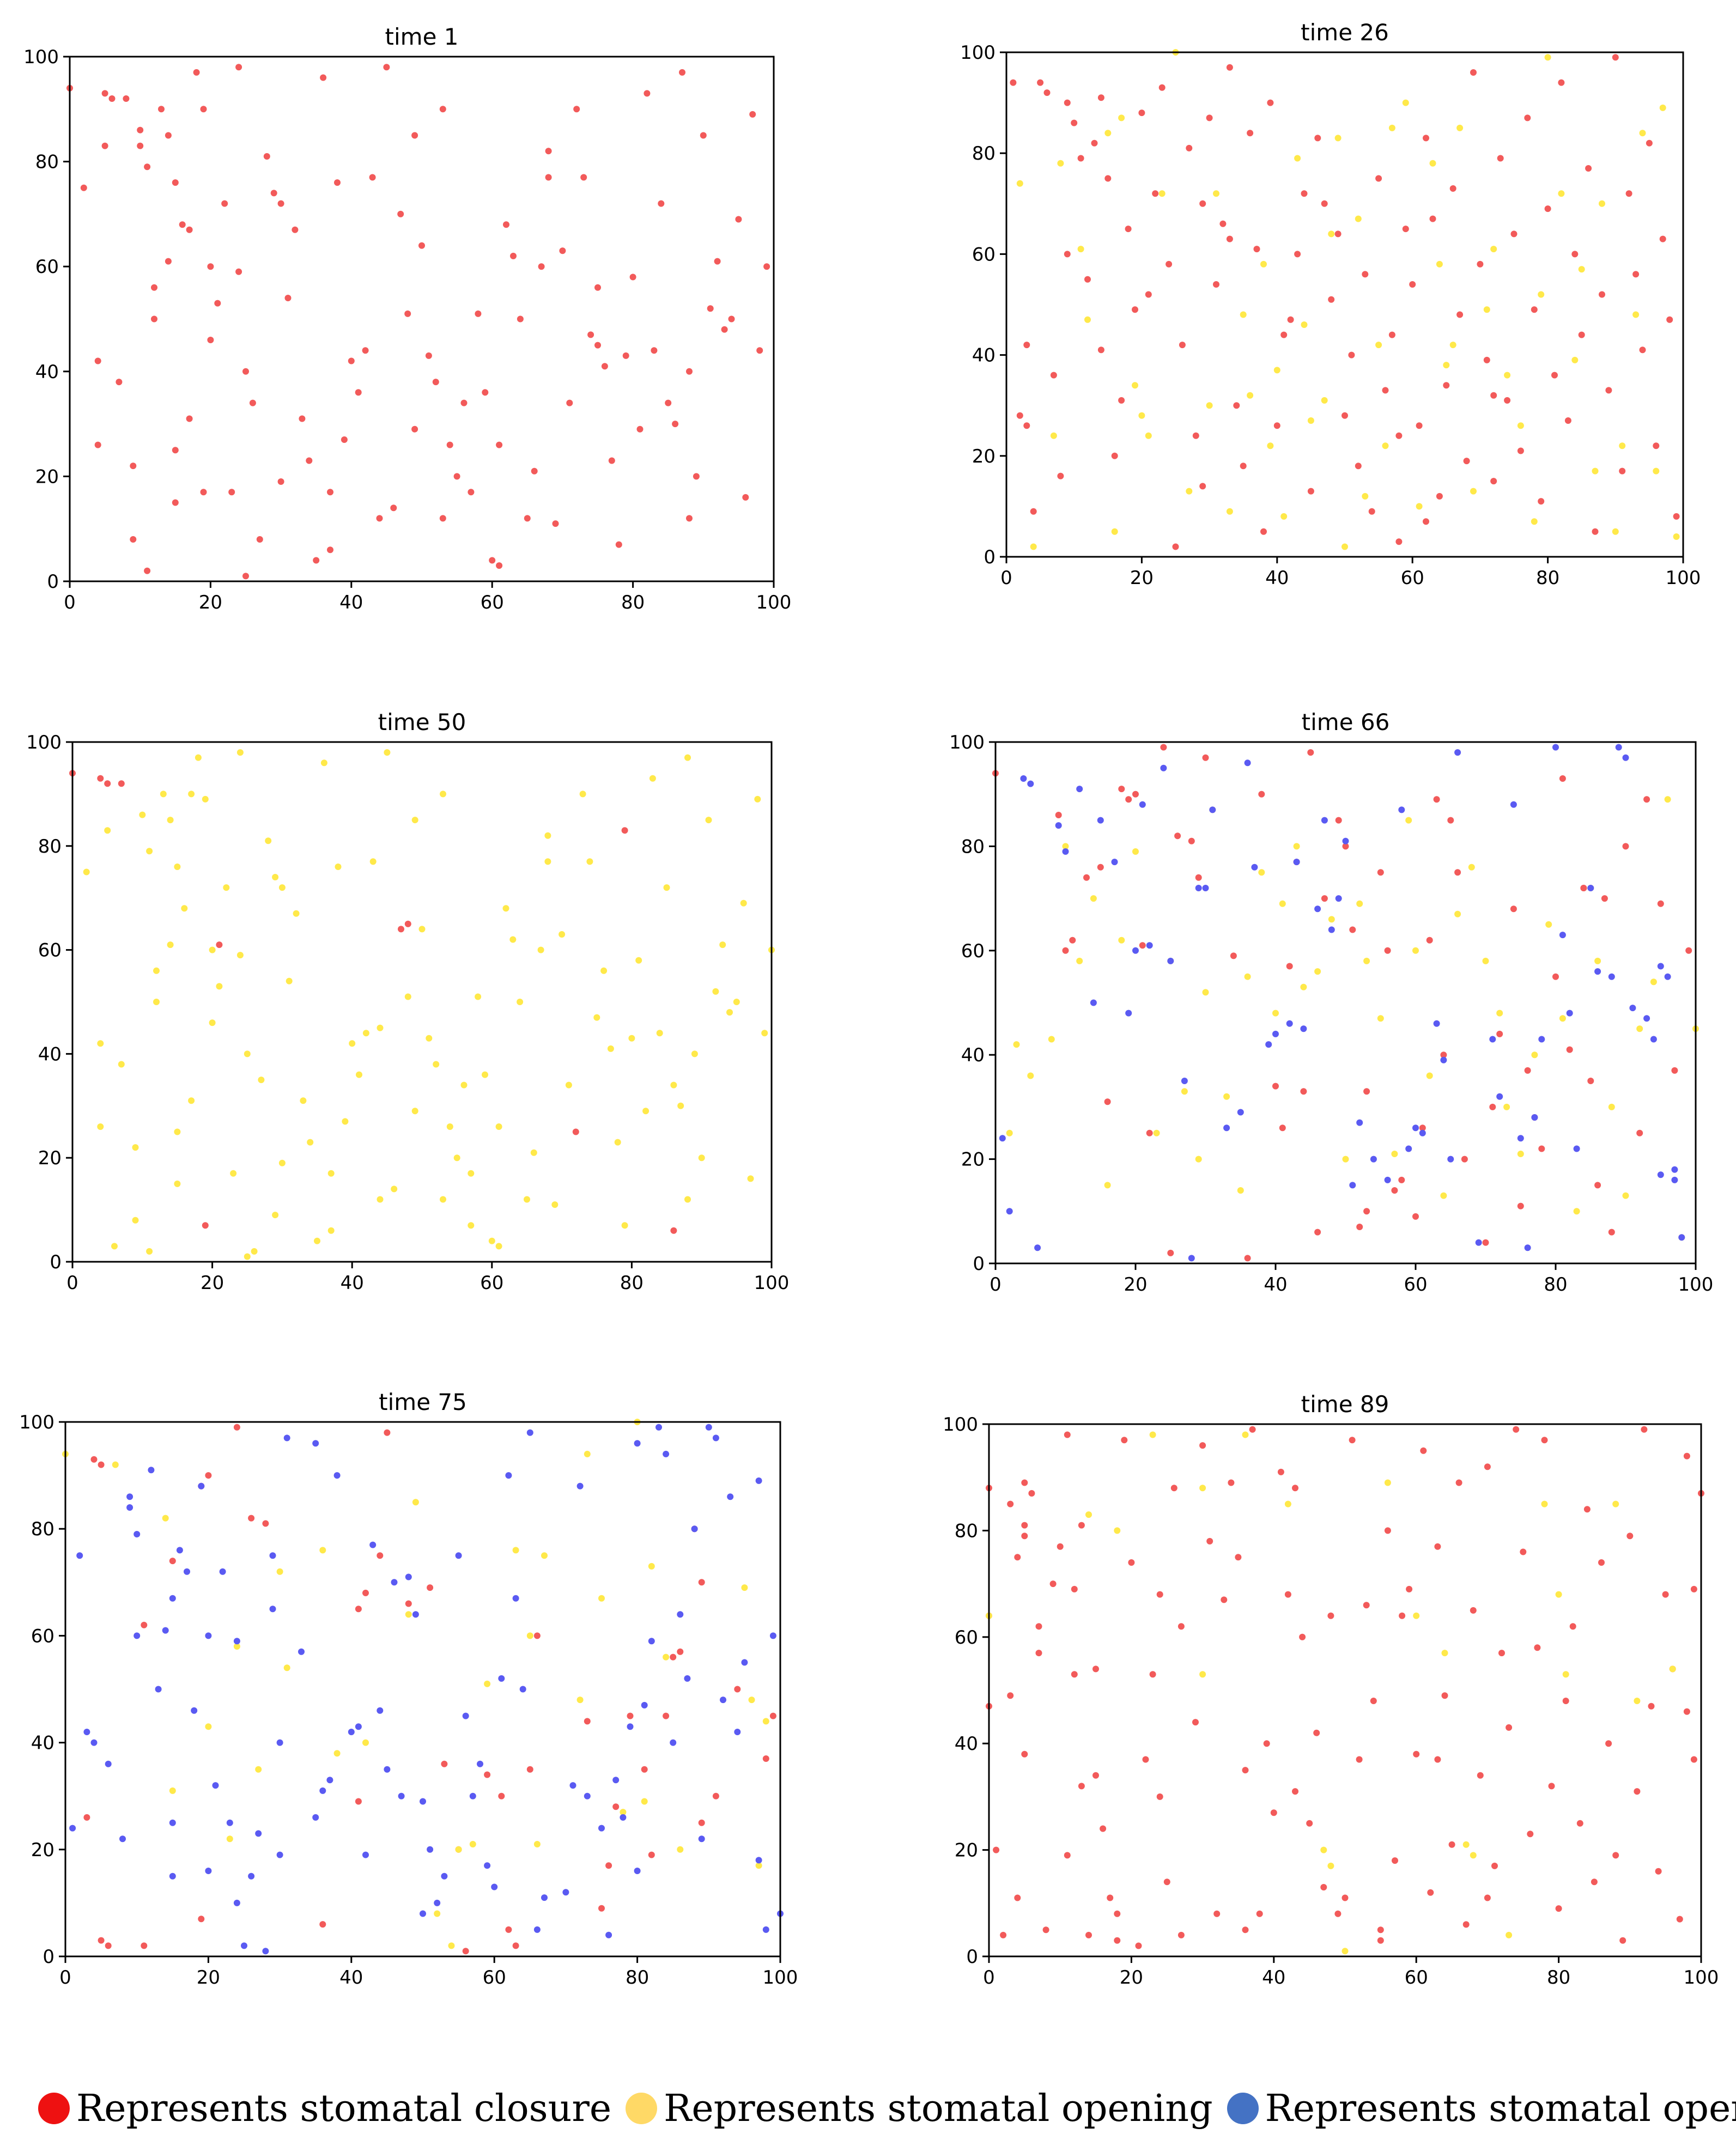 The image size is (1736, 2146). Describe the element at coordinates (50, 847) in the screenshot. I see `y-tick-label: 80` at that location.